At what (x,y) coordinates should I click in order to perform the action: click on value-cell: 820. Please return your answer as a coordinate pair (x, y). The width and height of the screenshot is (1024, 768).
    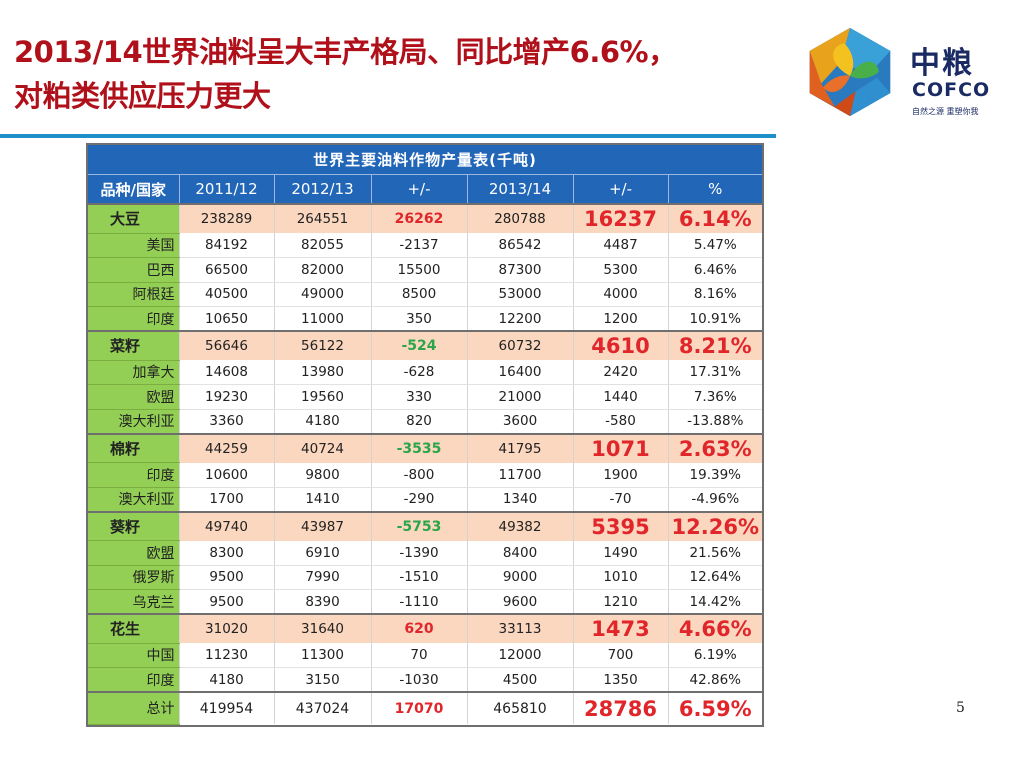
    Looking at the image, I should click on (418, 421).